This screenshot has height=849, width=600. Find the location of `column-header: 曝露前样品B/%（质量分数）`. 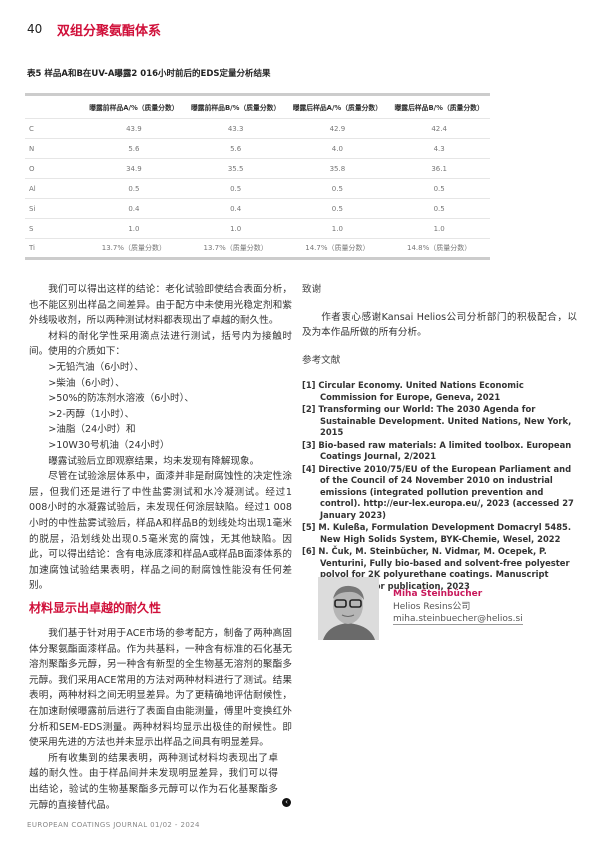

column-header: 曝露前样品B/%（质量分数） is located at coordinates (235, 106).